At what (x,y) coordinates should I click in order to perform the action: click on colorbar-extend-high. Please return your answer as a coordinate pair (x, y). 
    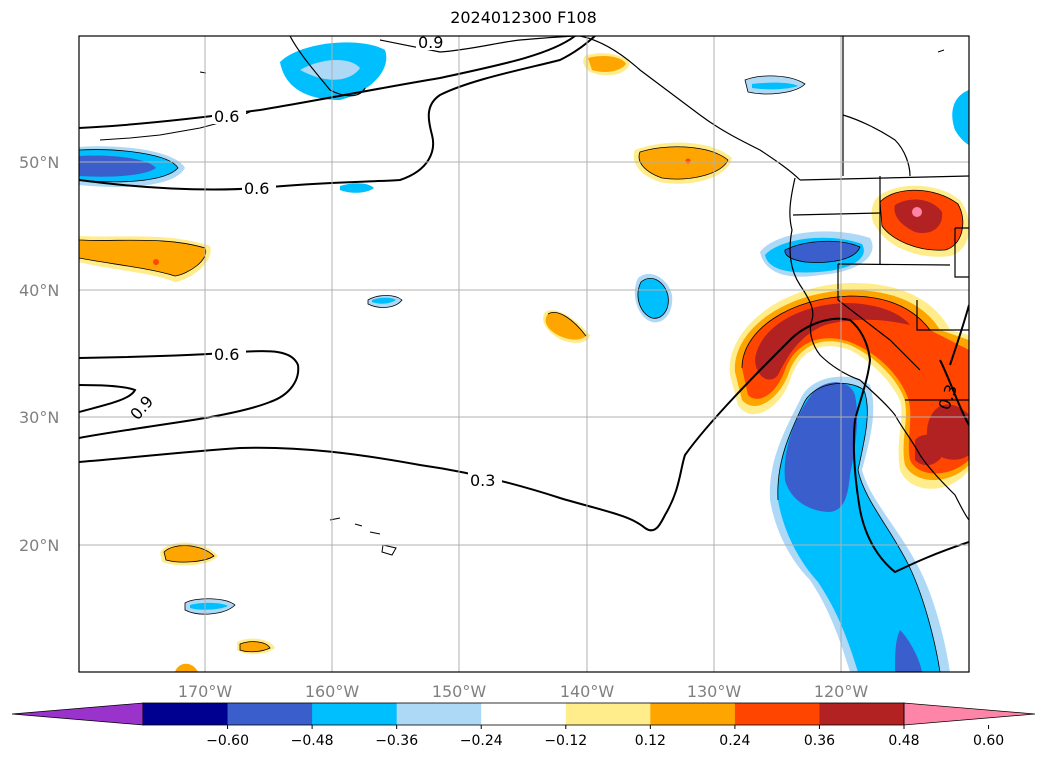
    Looking at the image, I should click on (969, 714).